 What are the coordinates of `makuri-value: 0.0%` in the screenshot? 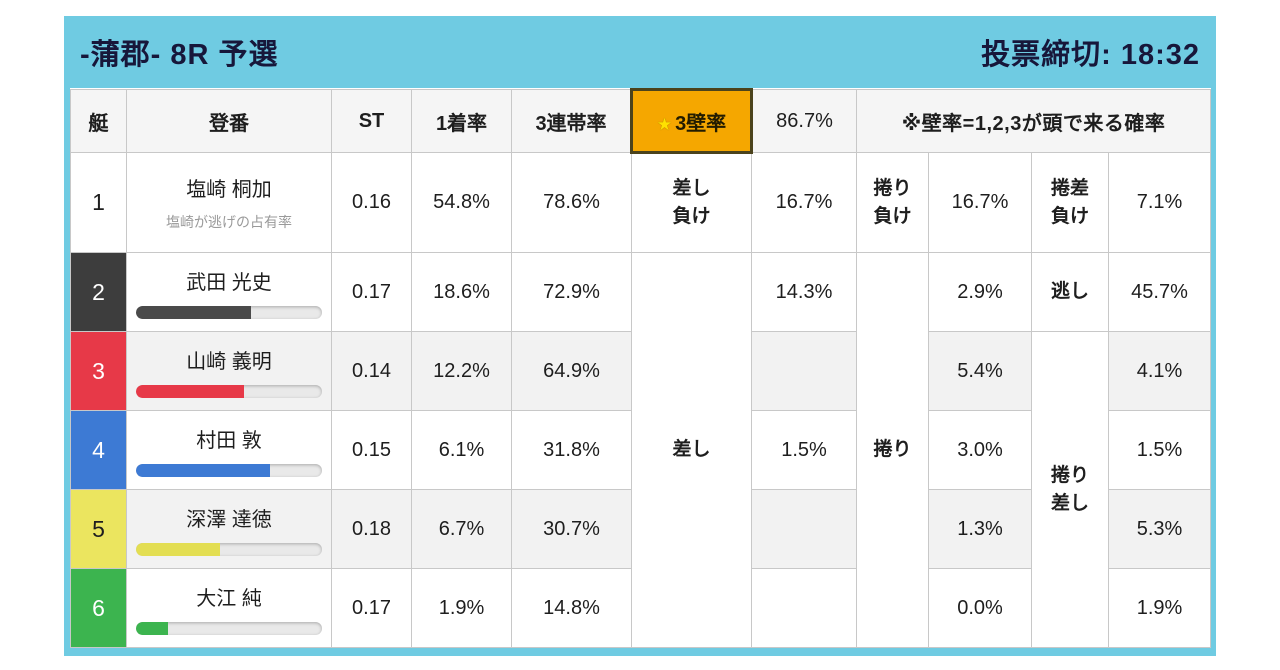 It's located at (980, 608).